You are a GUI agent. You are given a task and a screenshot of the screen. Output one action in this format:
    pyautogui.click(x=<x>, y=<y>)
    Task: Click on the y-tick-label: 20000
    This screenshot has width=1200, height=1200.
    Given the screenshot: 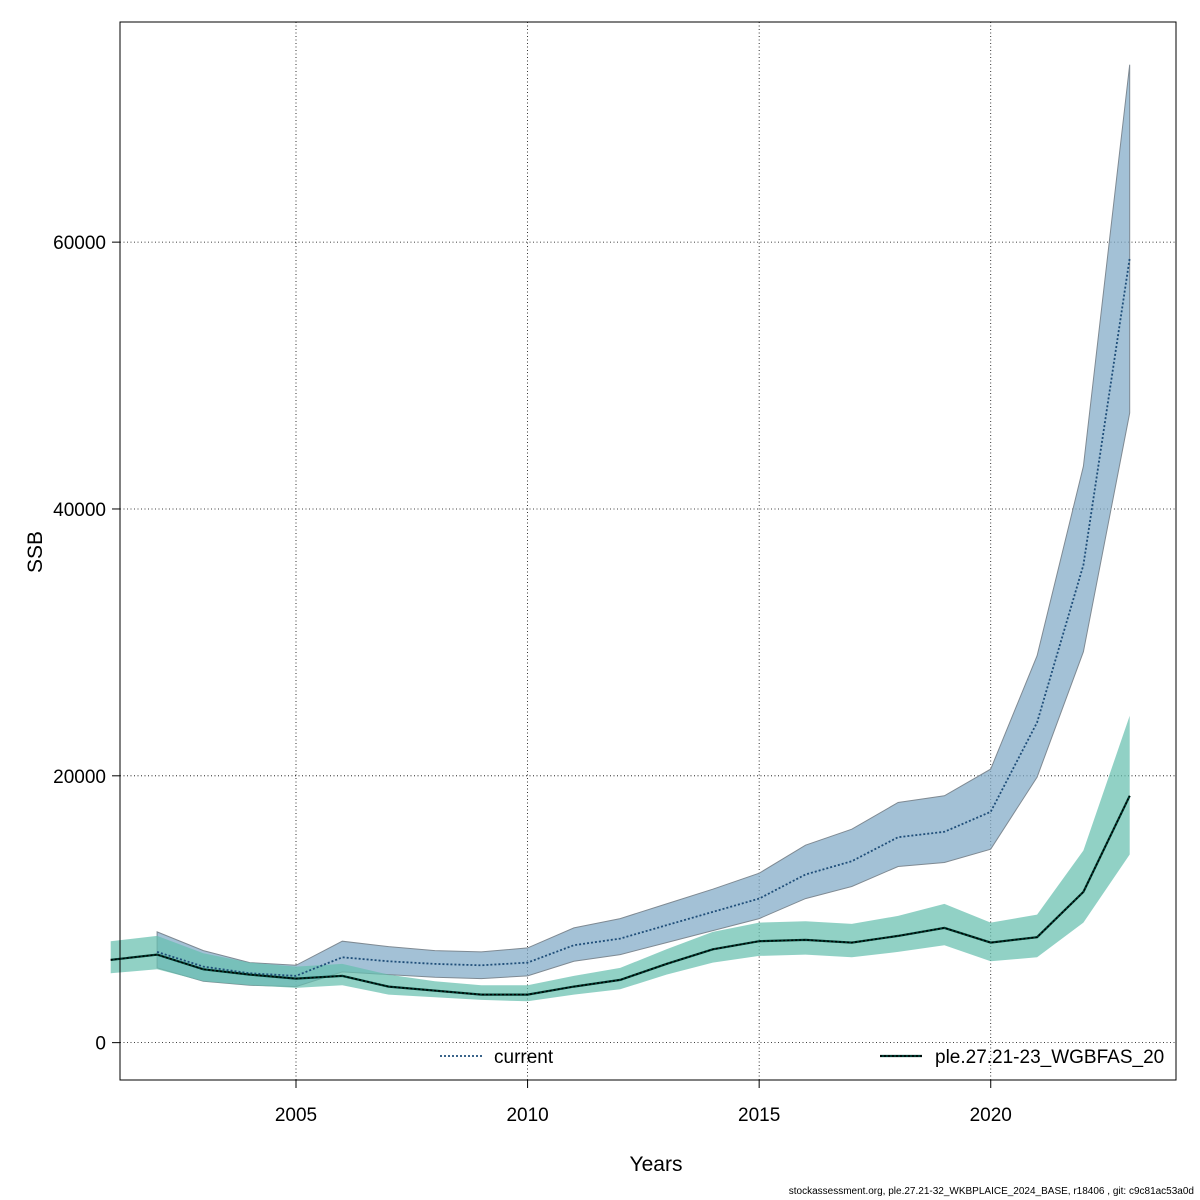 What is the action you would take?
    pyautogui.click(x=79, y=777)
    